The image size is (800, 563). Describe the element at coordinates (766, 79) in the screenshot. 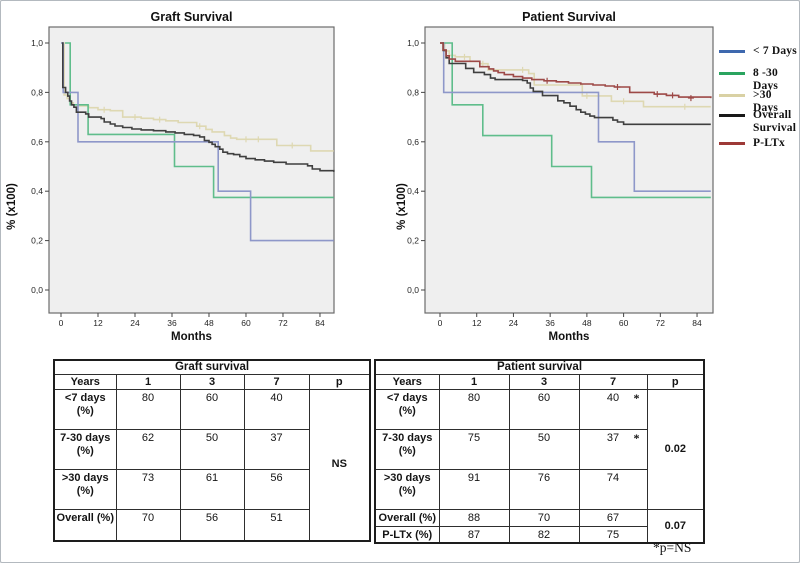

I see `legend-label: 8 -30 Days` at that location.